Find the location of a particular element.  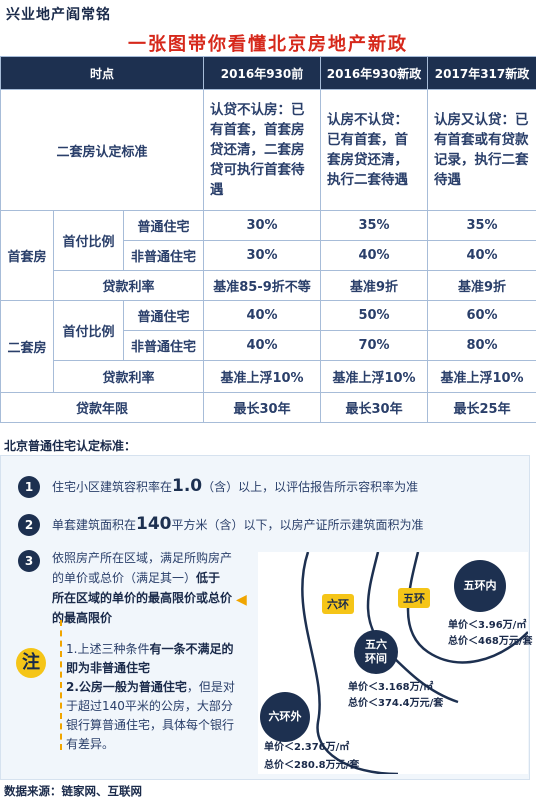

note-badge: 注 is located at coordinates (31, 663).